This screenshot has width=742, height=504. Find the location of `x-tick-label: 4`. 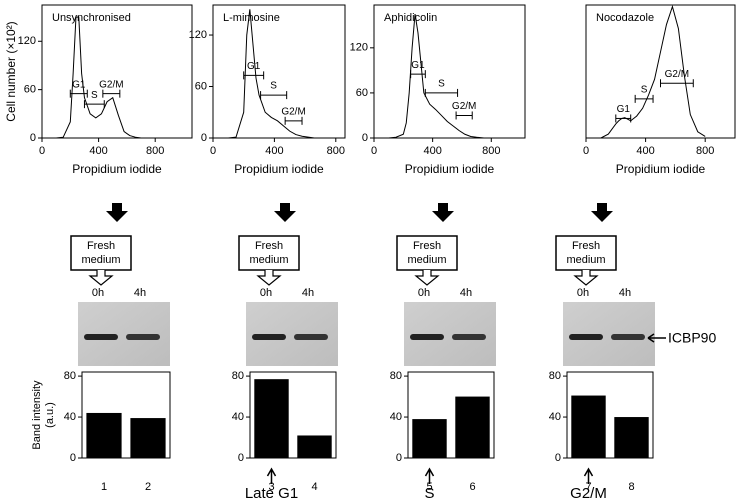

x-tick-label: 4 is located at coordinates (314, 487).